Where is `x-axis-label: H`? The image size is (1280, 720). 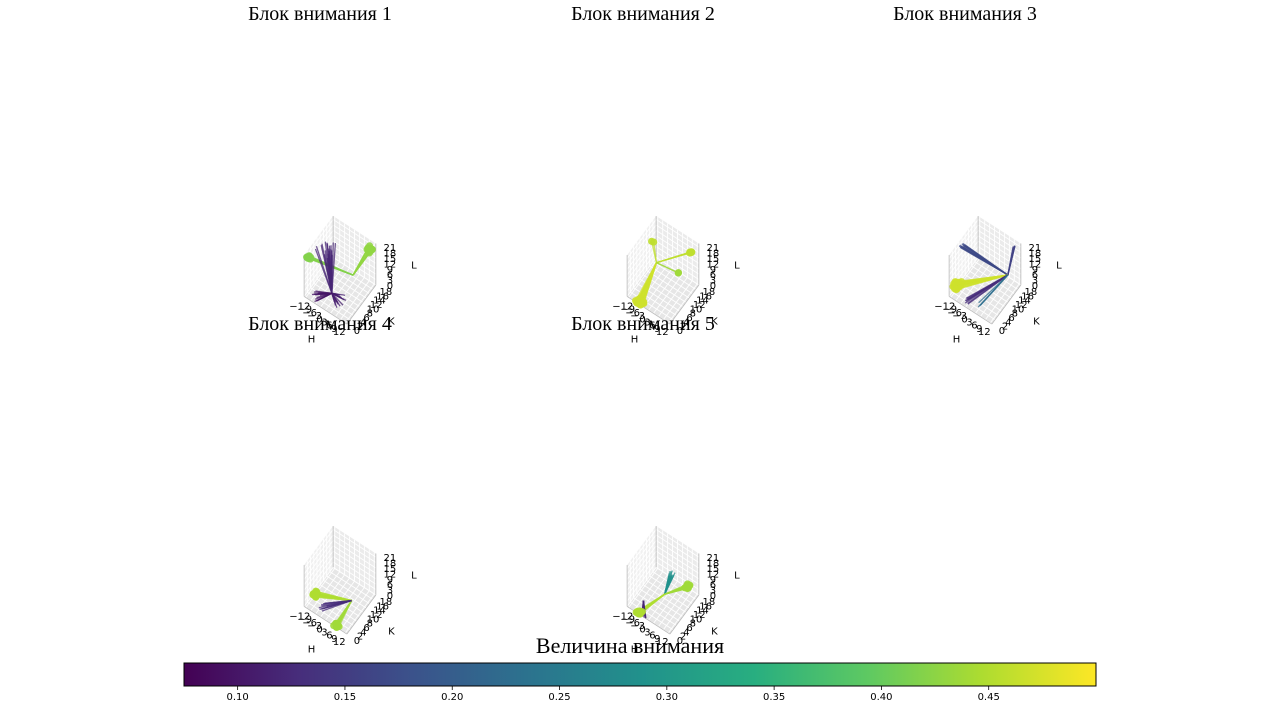 x-axis-label: H is located at coordinates (312, 649).